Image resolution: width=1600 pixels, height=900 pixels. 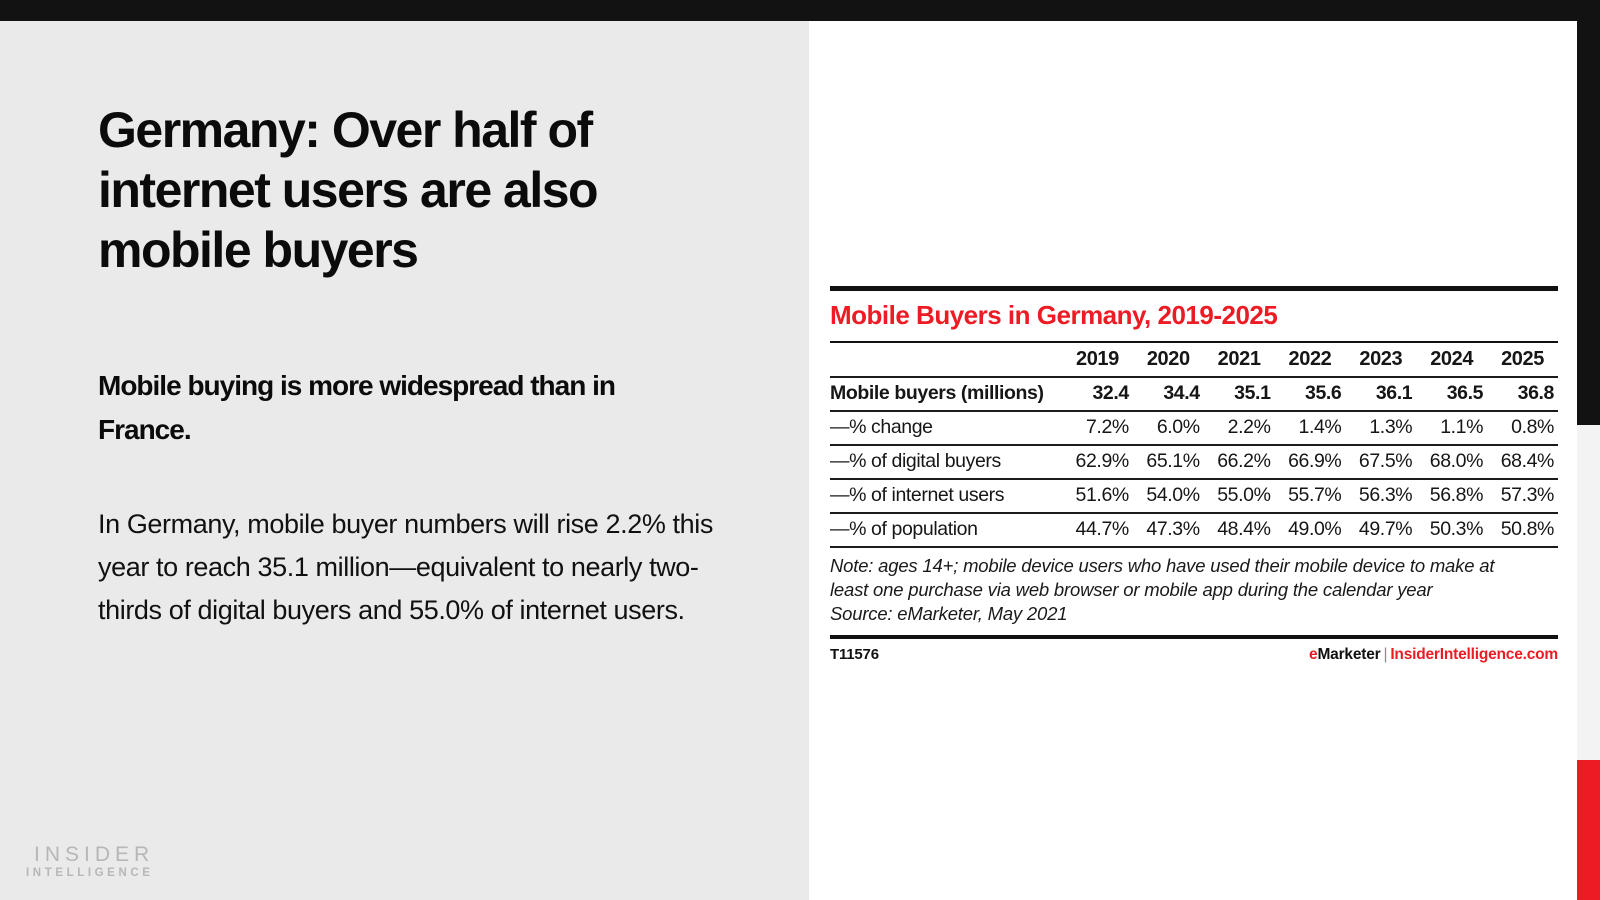 I want to click on table-cell: 49.7%, so click(x=1381, y=530).